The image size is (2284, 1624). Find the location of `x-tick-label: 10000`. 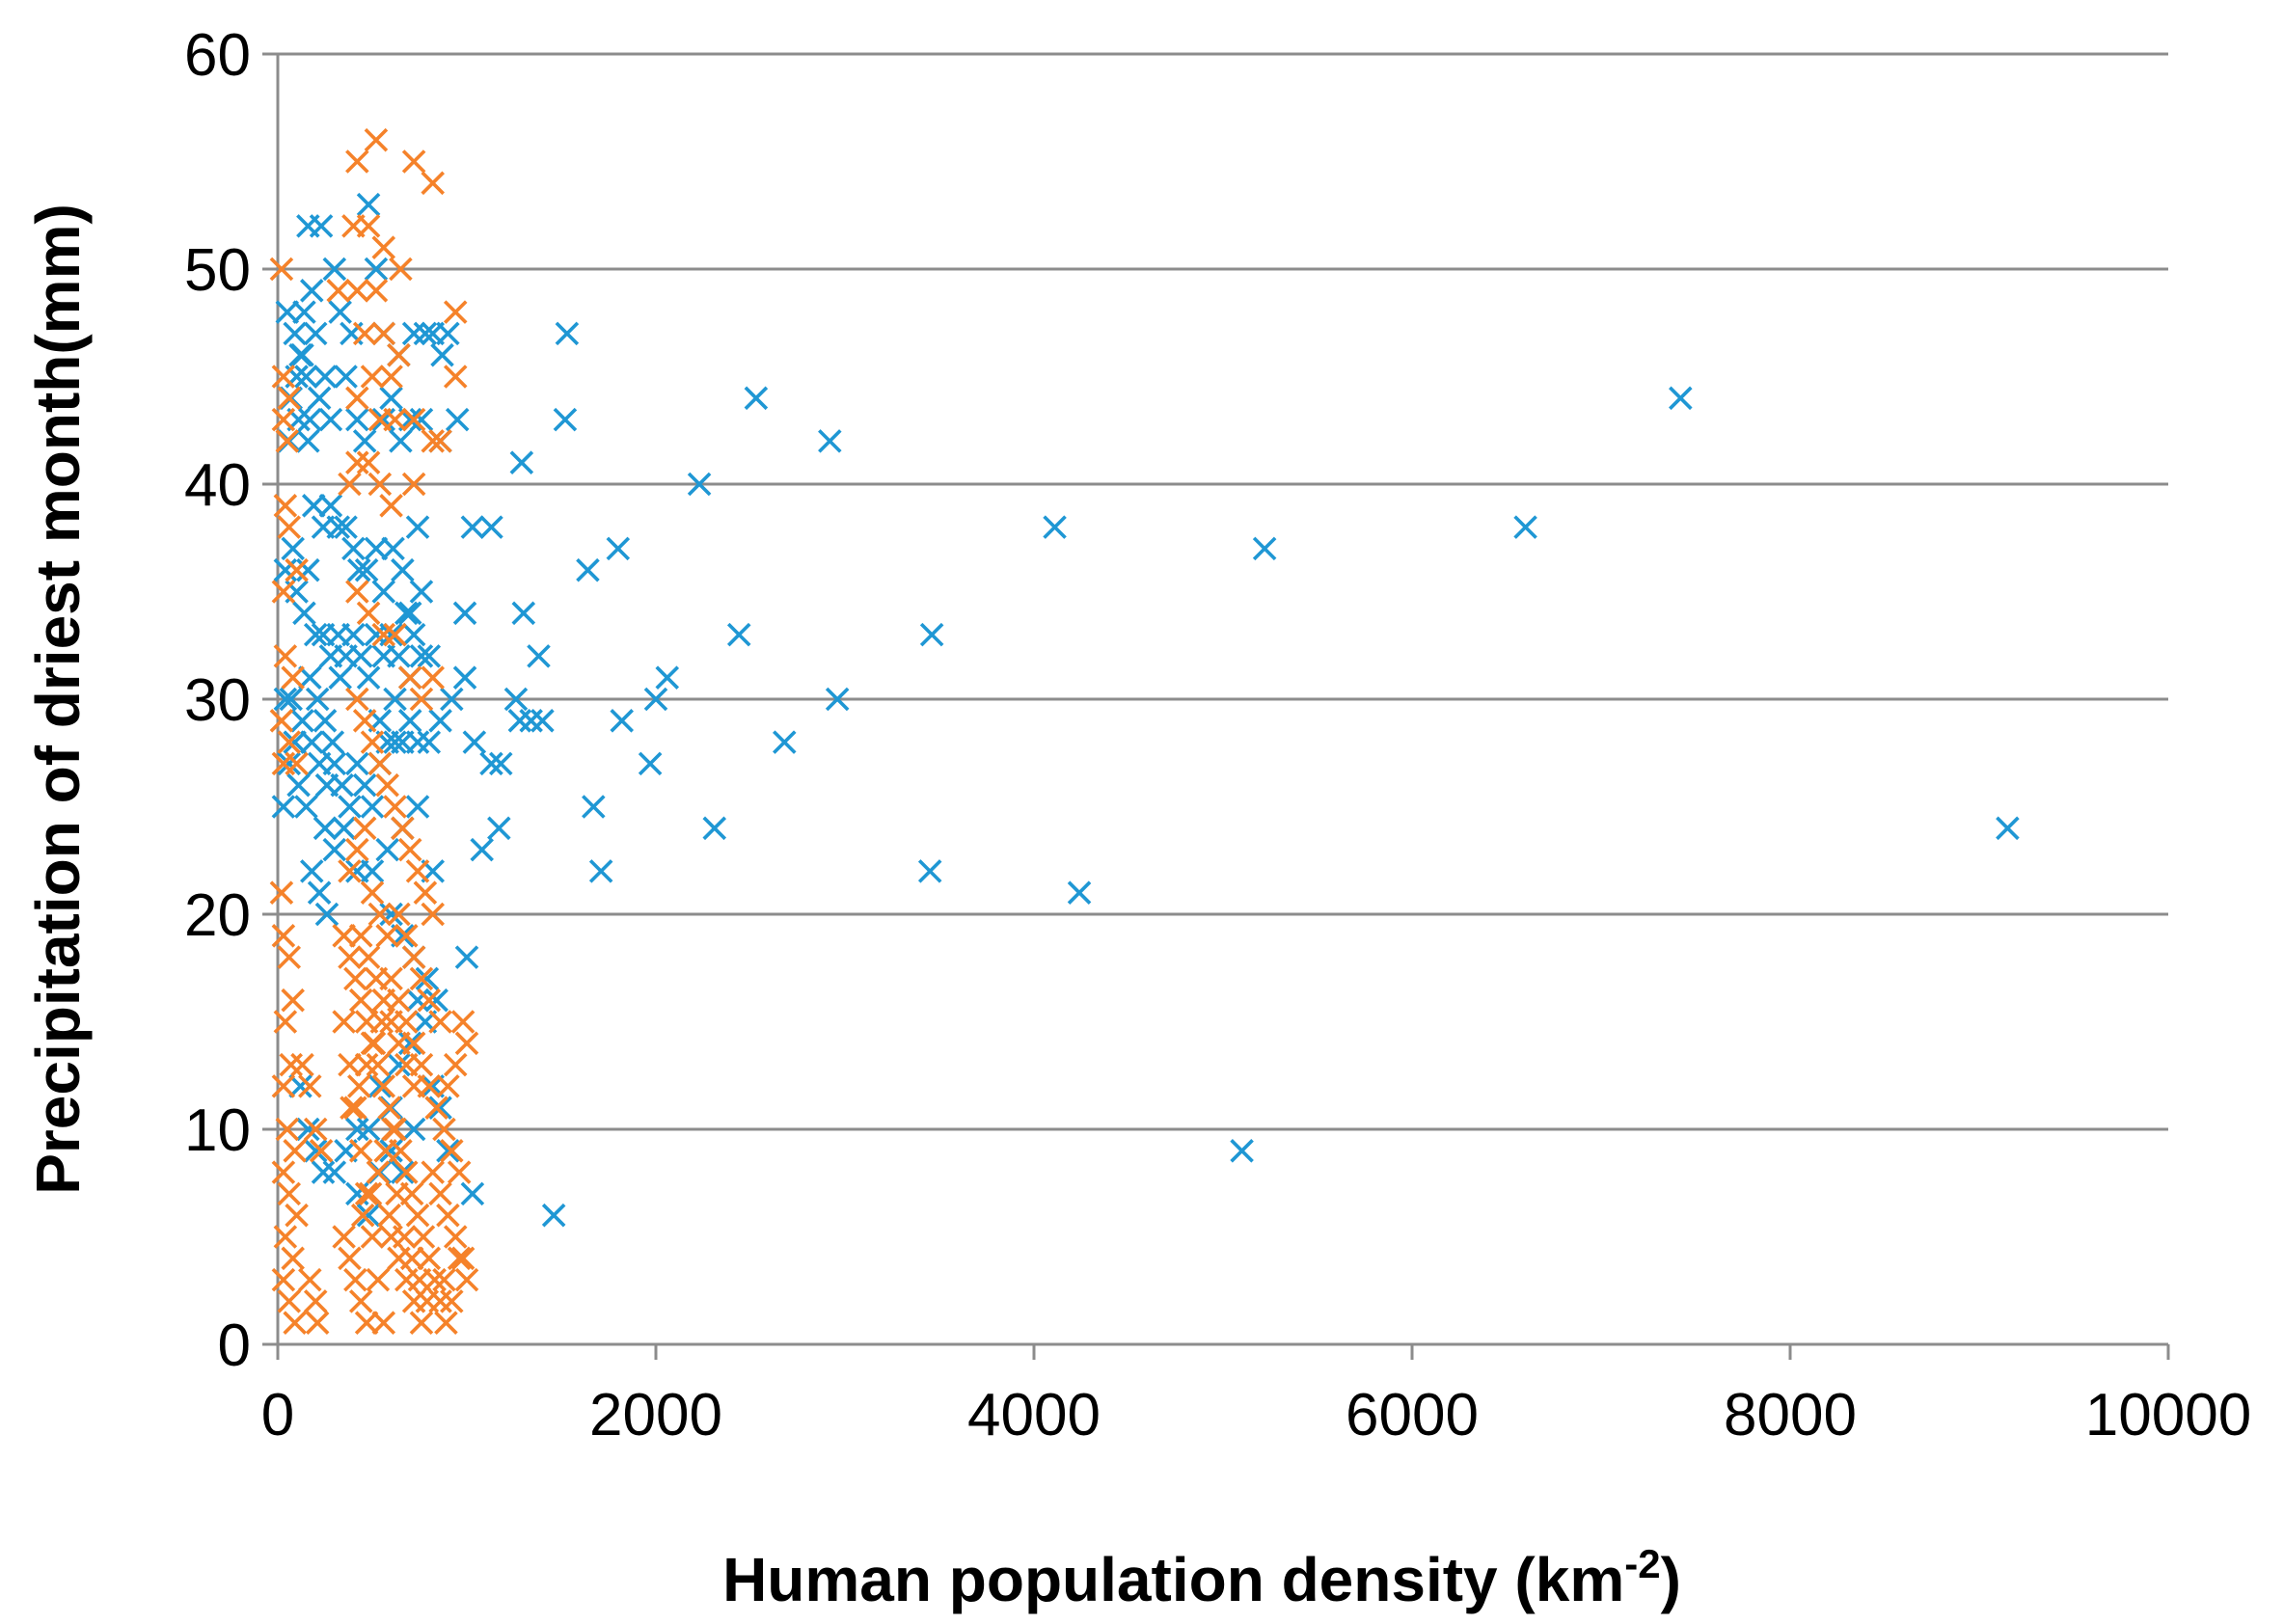

x-tick-label: 10000 is located at coordinates (2168, 1415).